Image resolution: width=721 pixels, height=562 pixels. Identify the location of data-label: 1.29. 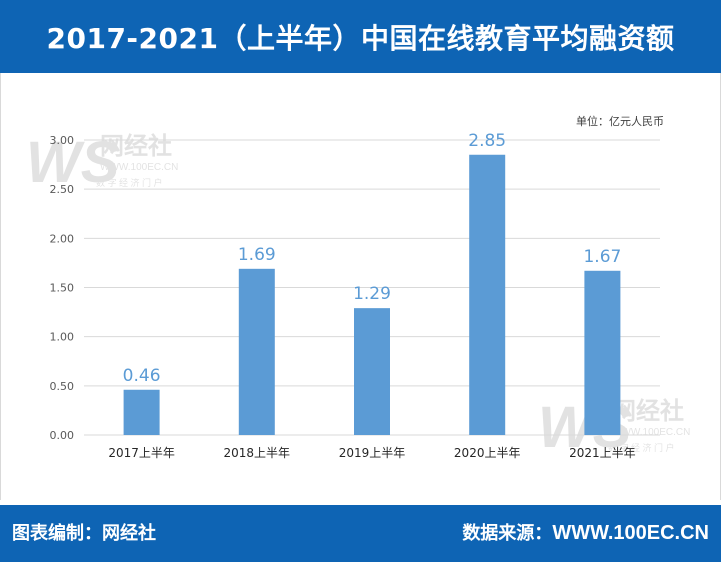
(372, 294).